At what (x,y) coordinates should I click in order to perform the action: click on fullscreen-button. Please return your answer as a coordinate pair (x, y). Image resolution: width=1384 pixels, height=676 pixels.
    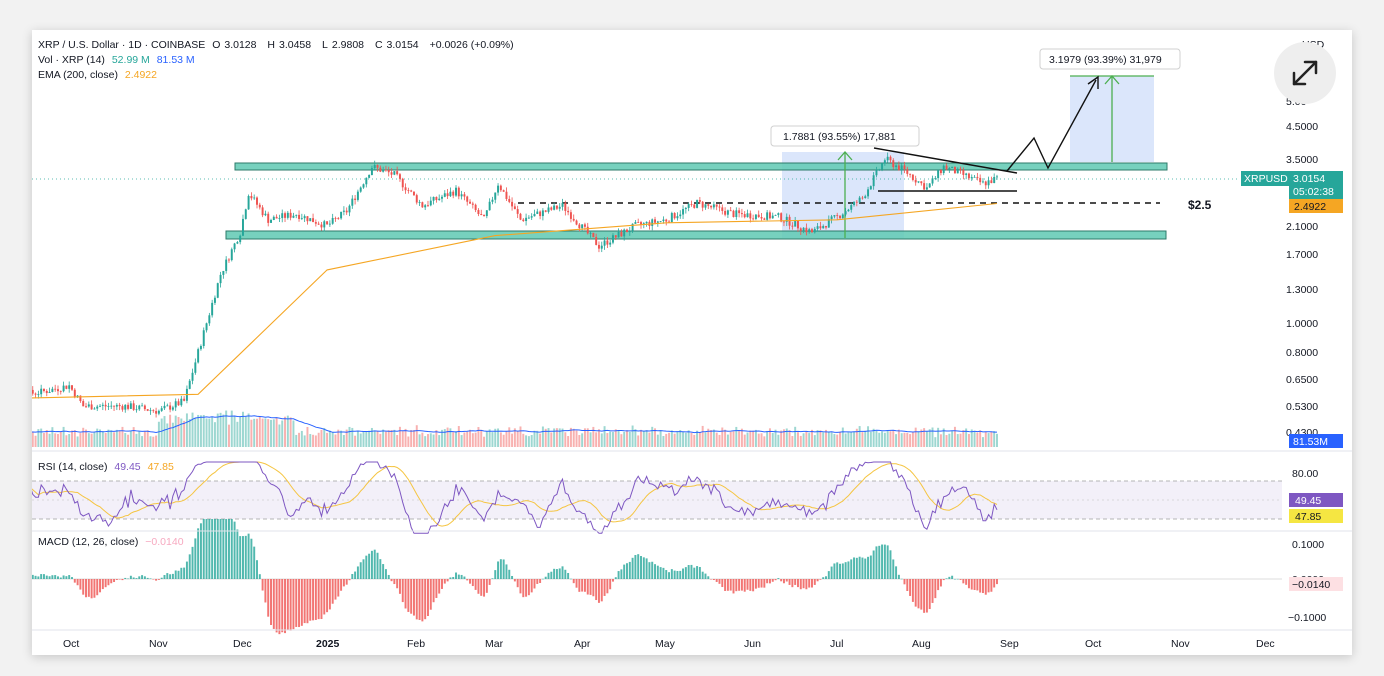
    Looking at the image, I should click on (1305, 73).